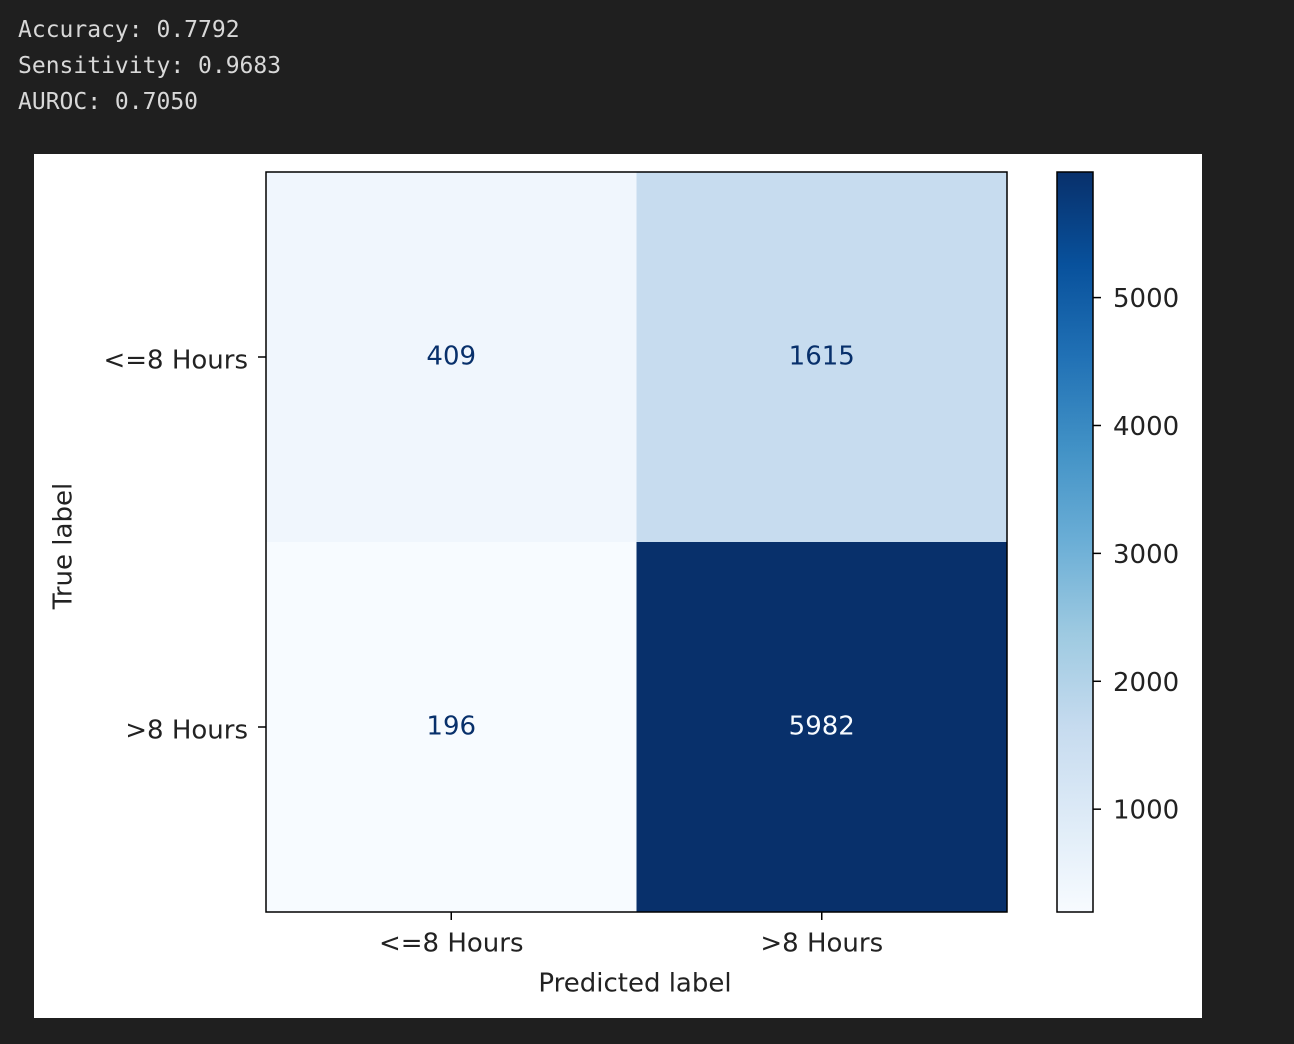 This screenshot has height=1044, width=1294. I want to click on colorbar, so click(1075, 542).